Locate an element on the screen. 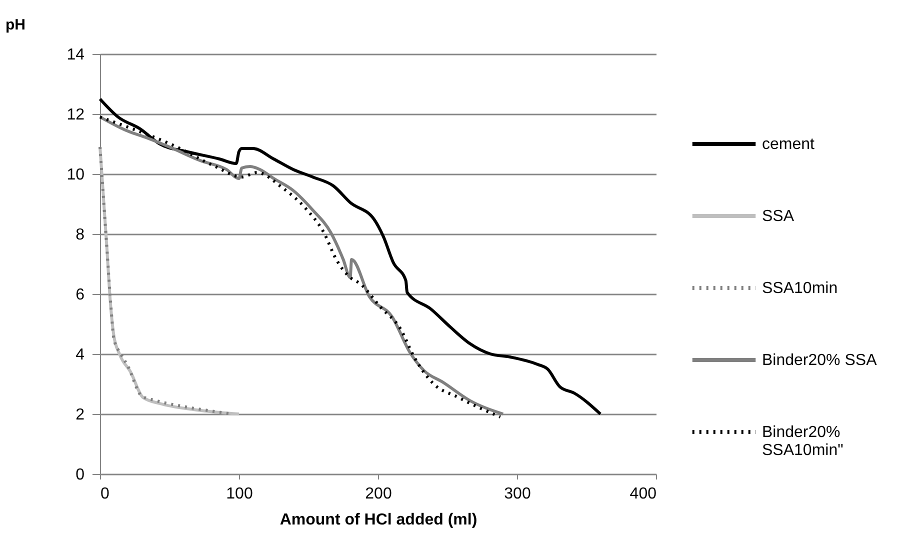 Image resolution: width=918 pixels, height=558 pixels. legend-label: SSA is located at coordinates (778, 216).